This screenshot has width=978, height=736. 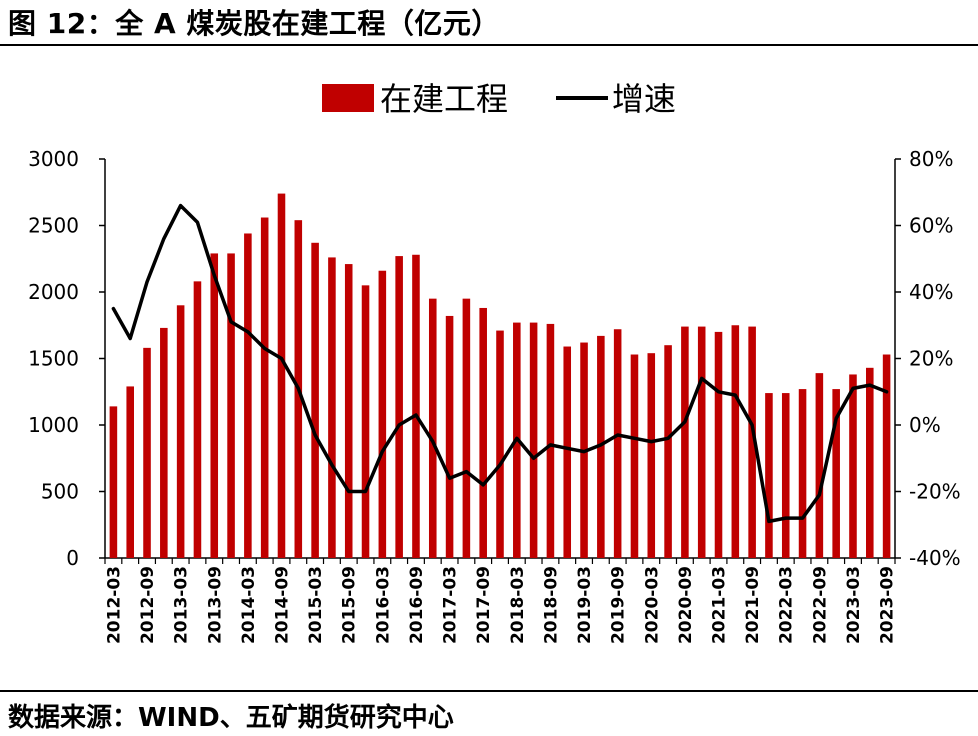 What do you see at coordinates (282, 605) in the screenshot?
I see `x-tick-label: 2014-09` at bounding box center [282, 605].